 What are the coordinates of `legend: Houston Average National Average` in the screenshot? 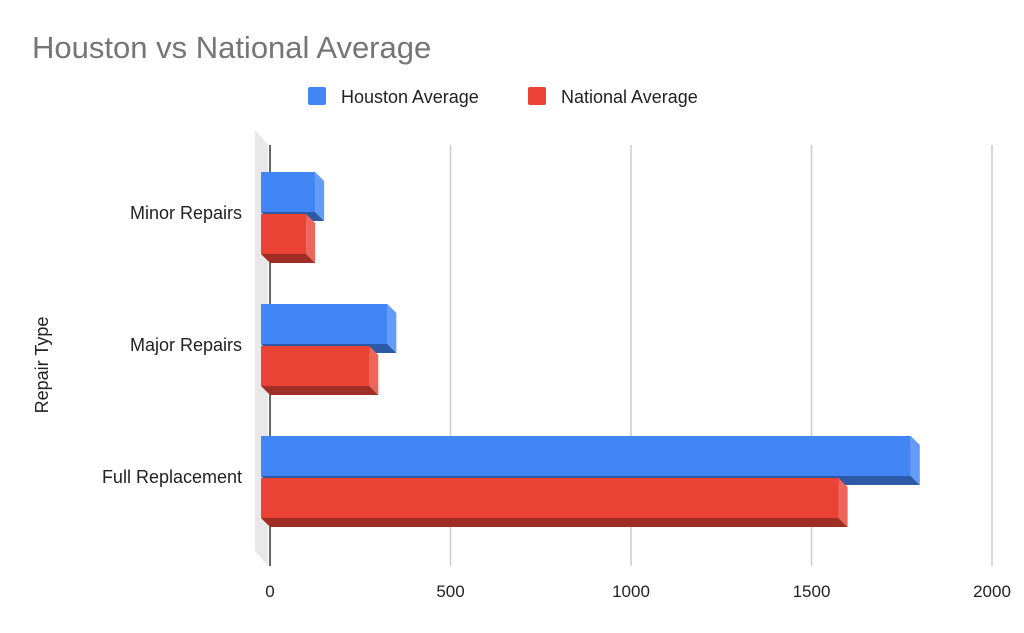 It's located at (503, 97).